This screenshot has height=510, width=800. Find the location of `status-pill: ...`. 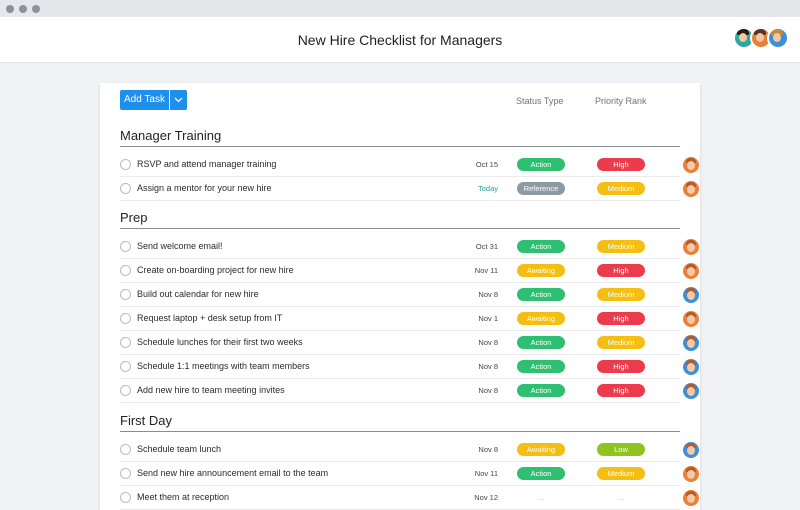

status-pill: ... is located at coordinates (541, 497).